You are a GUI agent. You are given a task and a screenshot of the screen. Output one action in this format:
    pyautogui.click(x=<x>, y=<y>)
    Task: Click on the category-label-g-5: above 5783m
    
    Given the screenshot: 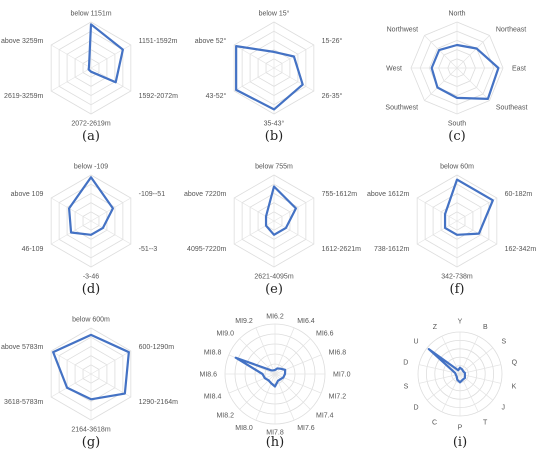 What is the action you would take?
    pyautogui.click(x=22, y=347)
    